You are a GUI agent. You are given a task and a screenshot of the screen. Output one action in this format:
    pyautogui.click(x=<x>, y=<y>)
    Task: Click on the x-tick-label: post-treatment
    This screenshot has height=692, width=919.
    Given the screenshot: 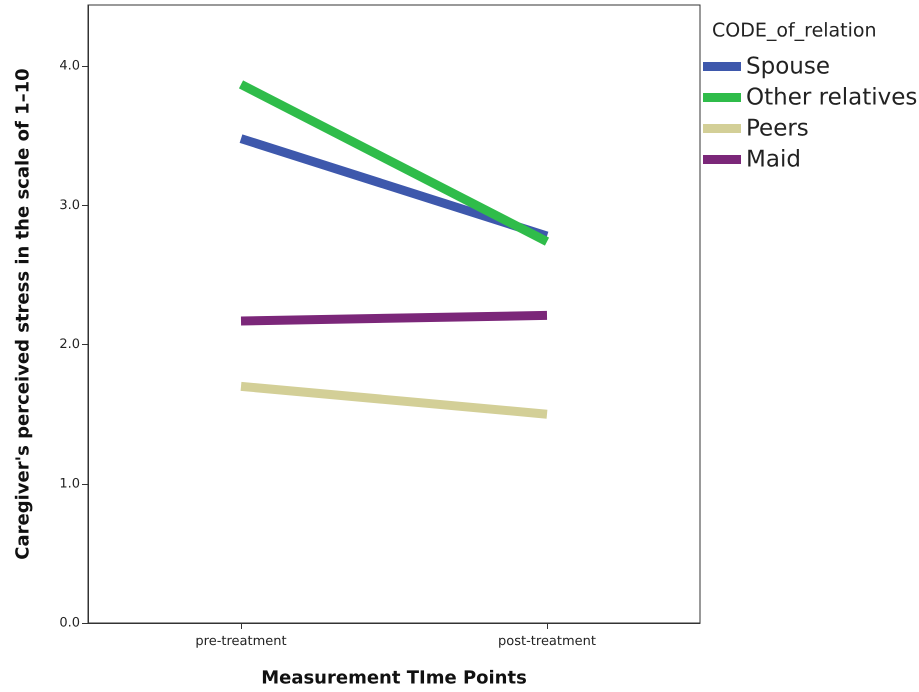 What is the action you would take?
    pyautogui.click(x=547, y=641)
    